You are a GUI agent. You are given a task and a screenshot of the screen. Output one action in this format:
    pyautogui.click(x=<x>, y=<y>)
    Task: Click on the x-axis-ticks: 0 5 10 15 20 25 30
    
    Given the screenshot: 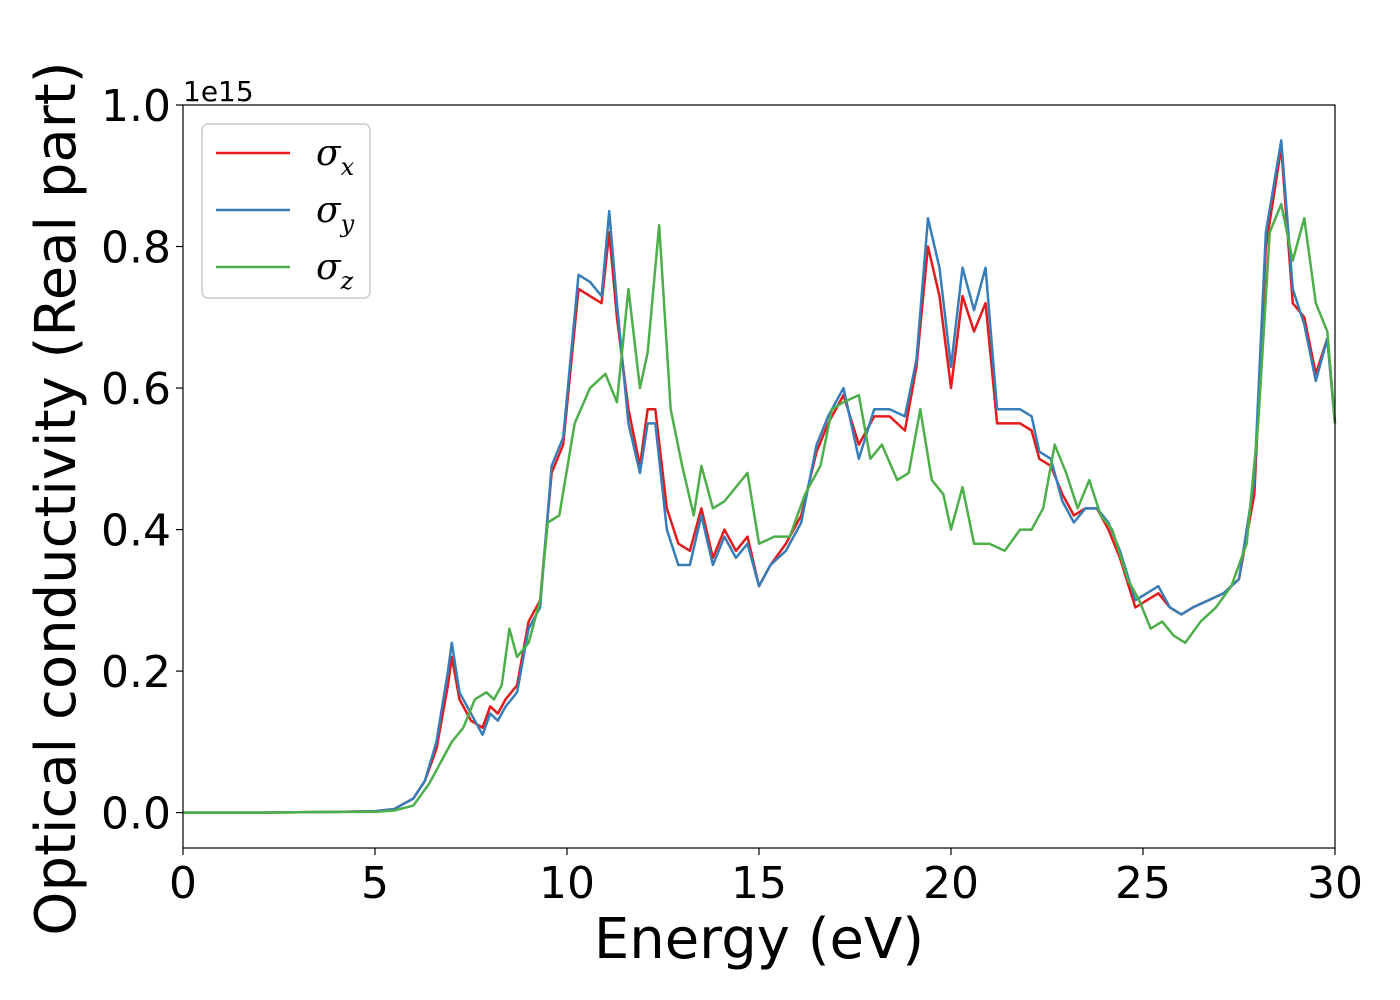 What is the action you would take?
    pyautogui.click(x=766, y=878)
    